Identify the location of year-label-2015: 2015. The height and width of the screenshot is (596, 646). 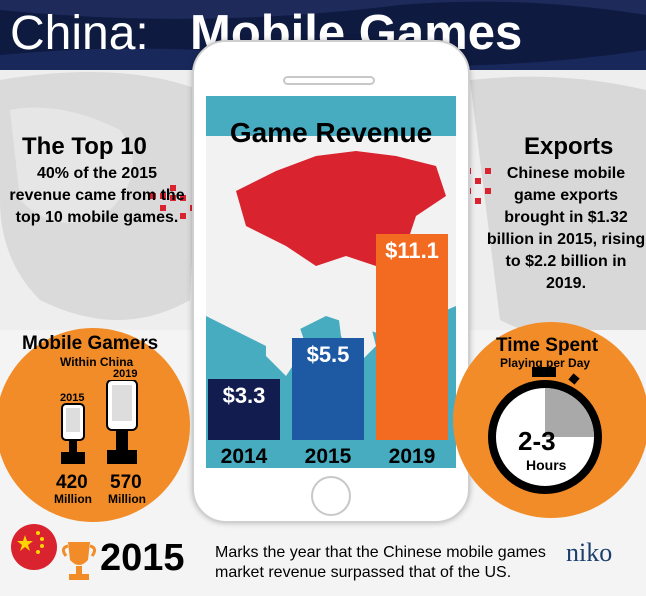
(328, 456).